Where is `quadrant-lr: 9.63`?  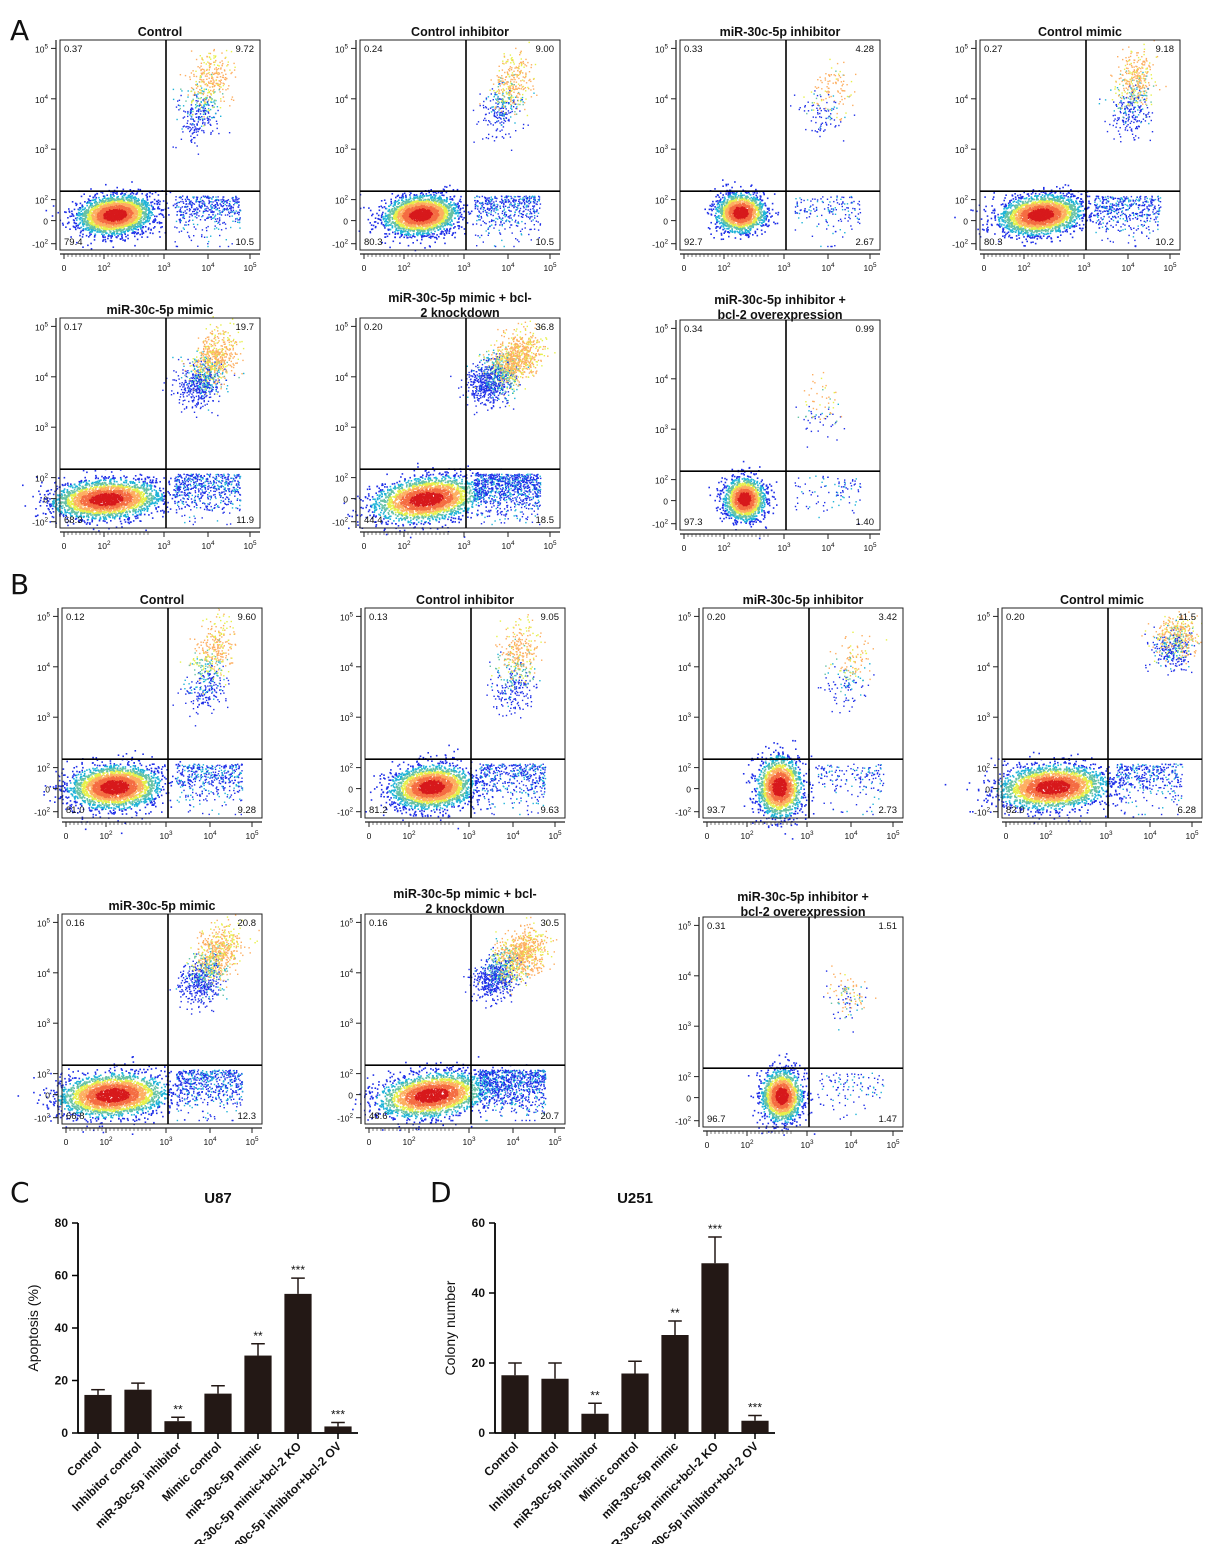 quadrant-lr: 9.63 is located at coordinates (550, 810).